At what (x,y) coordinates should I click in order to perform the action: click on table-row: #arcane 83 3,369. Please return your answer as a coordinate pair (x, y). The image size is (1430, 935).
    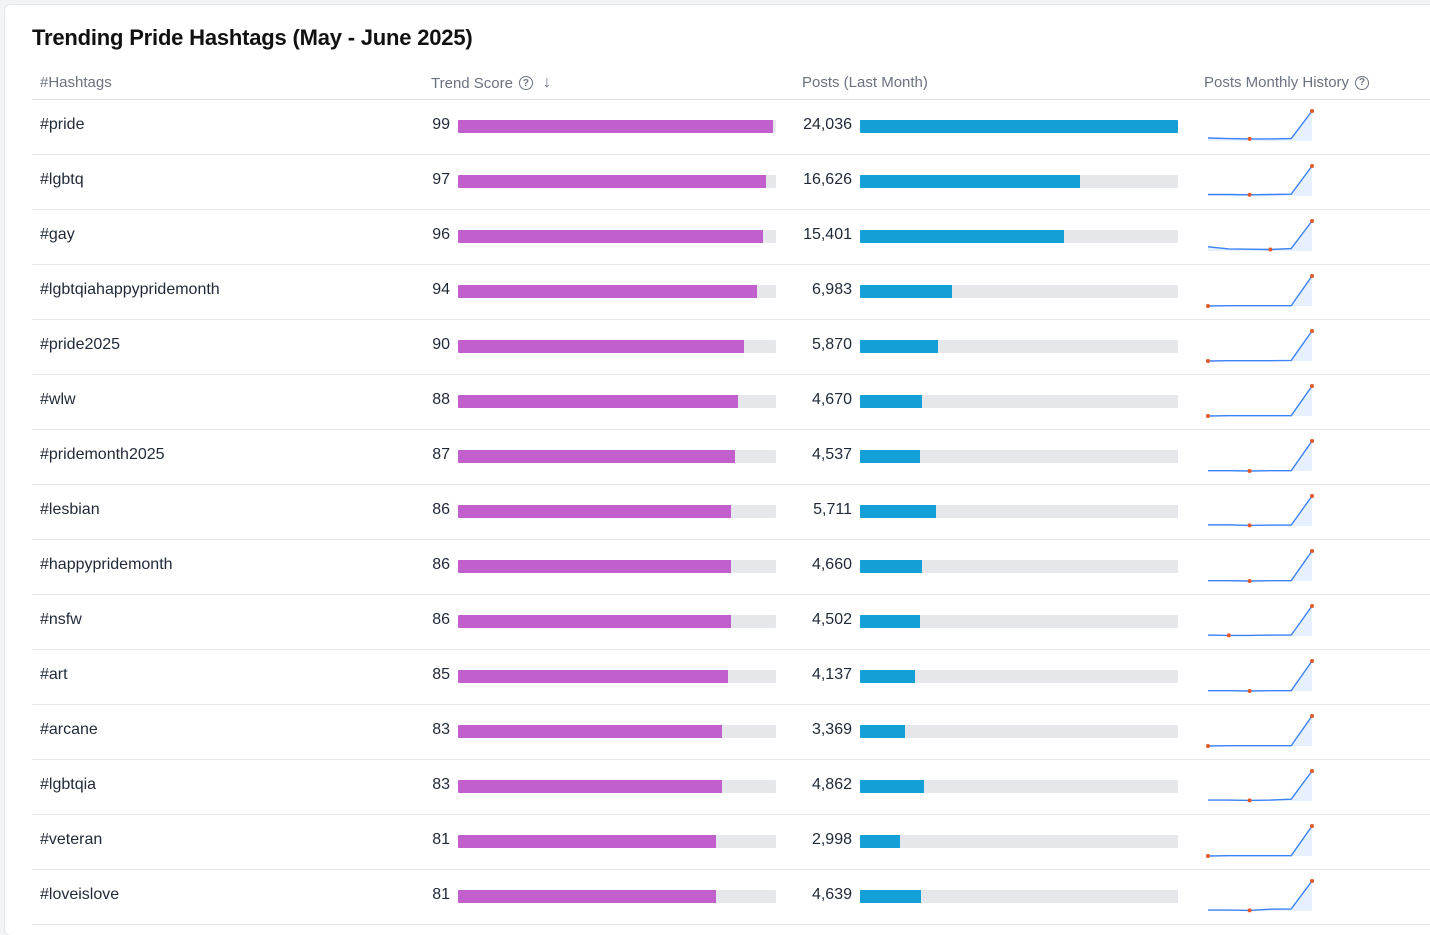
    Looking at the image, I should click on (731, 732).